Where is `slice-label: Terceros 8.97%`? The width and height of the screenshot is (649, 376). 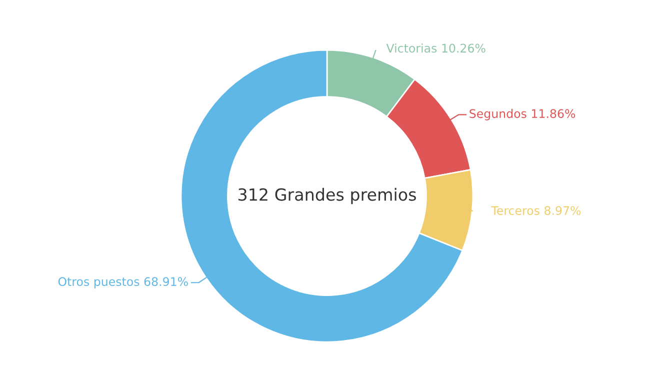
slice-label: Terceros 8.97% is located at coordinates (536, 211).